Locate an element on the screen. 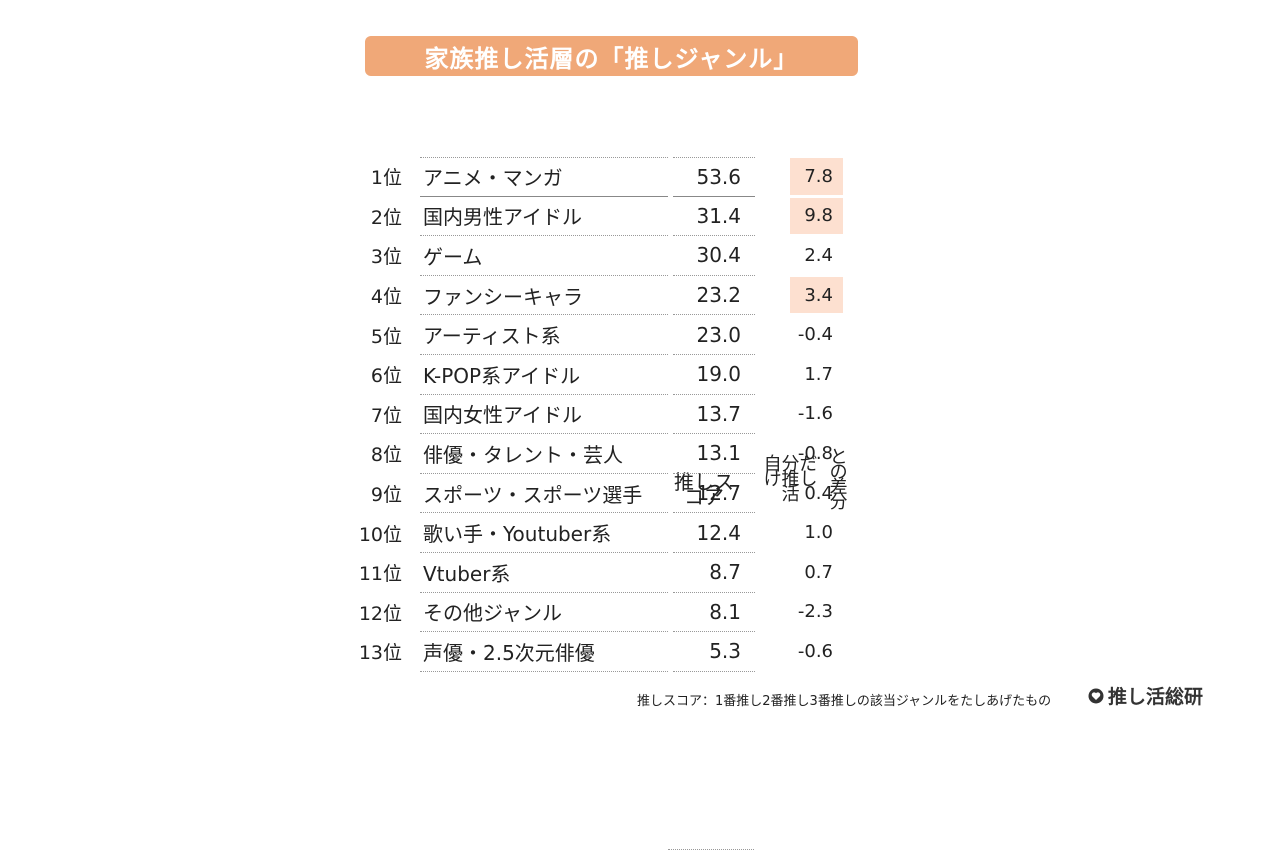  genre-label: ゲーム is located at coordinates (544, 256).